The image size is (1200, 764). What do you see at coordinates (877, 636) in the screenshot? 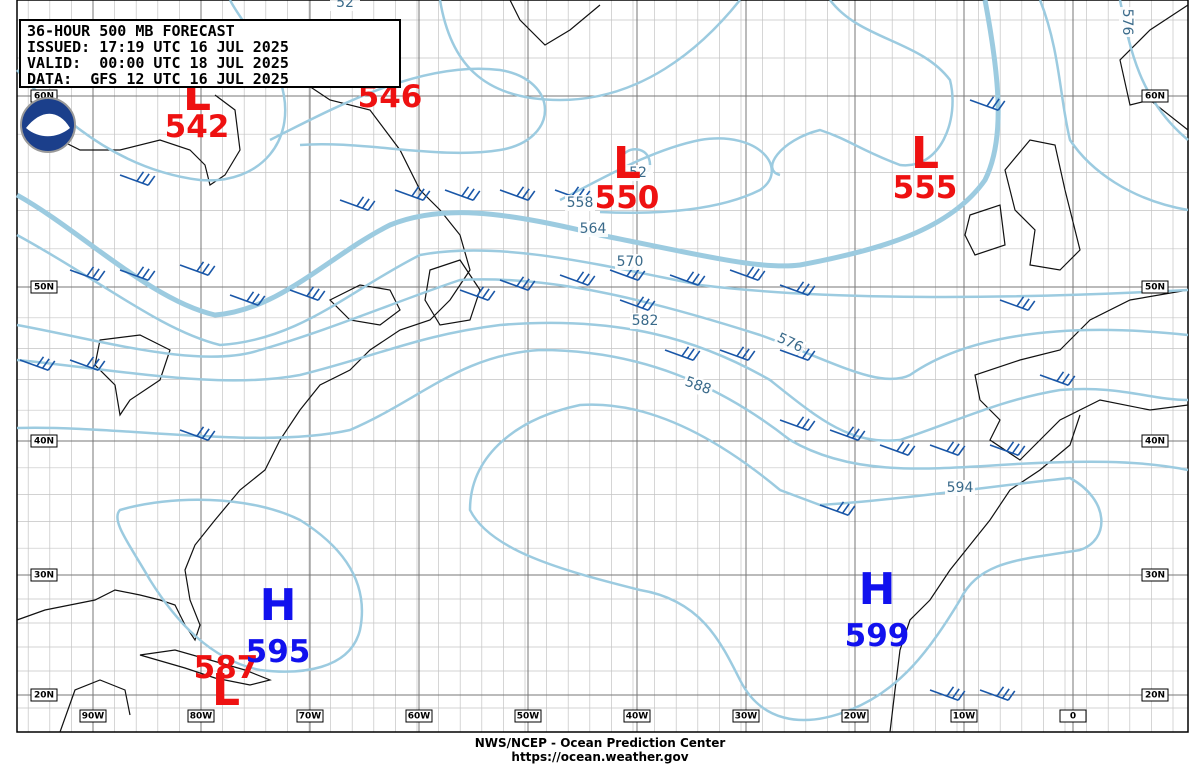
I see `center-value: 599` at bounding box center [877, 636].